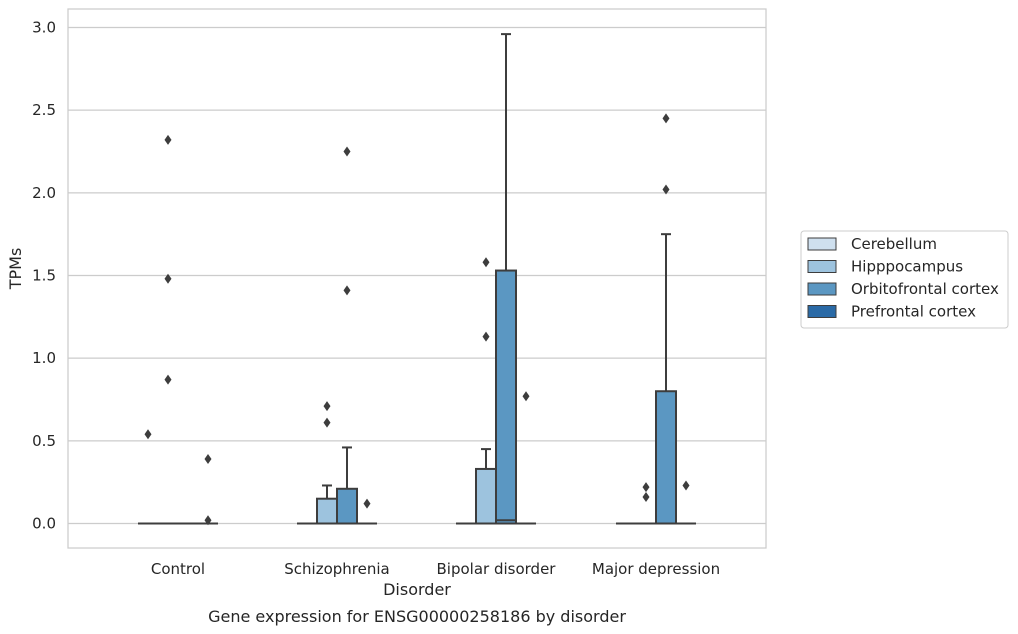 This screenshot has width=1018, height=634. I want to click on legend-label: Hipppocampus, so click(907, 267).